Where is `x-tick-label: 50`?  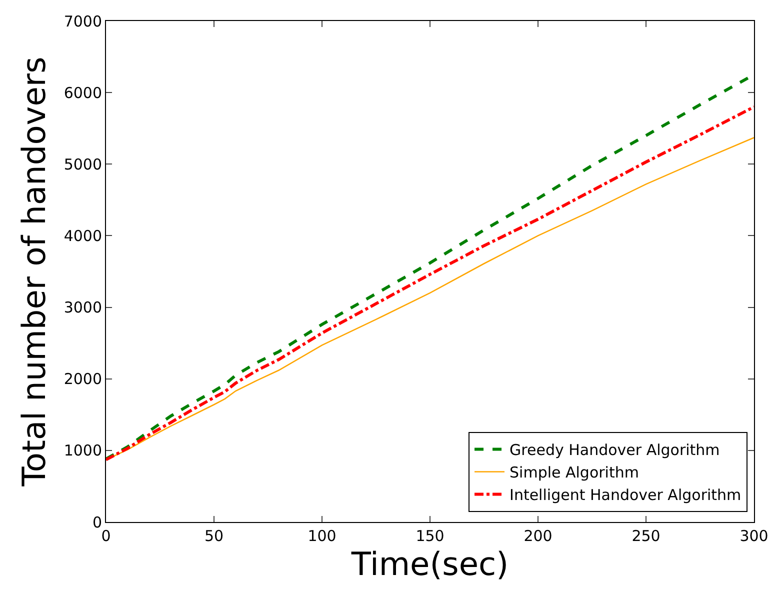 x-tick-label: 50 is located at coordinates (214, 536).